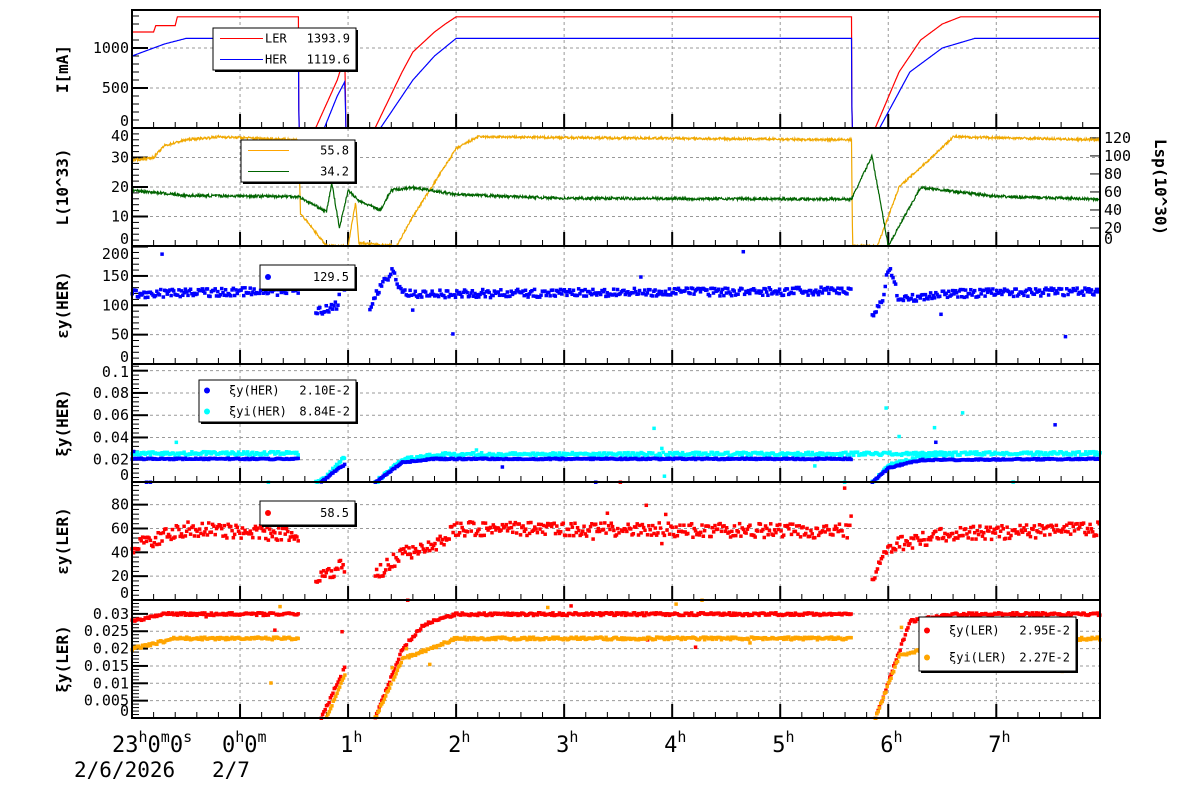  What do you see at coordinates (616, 659) in the screenshot?
I see `panel-frame` at bounding box center [616, 659].